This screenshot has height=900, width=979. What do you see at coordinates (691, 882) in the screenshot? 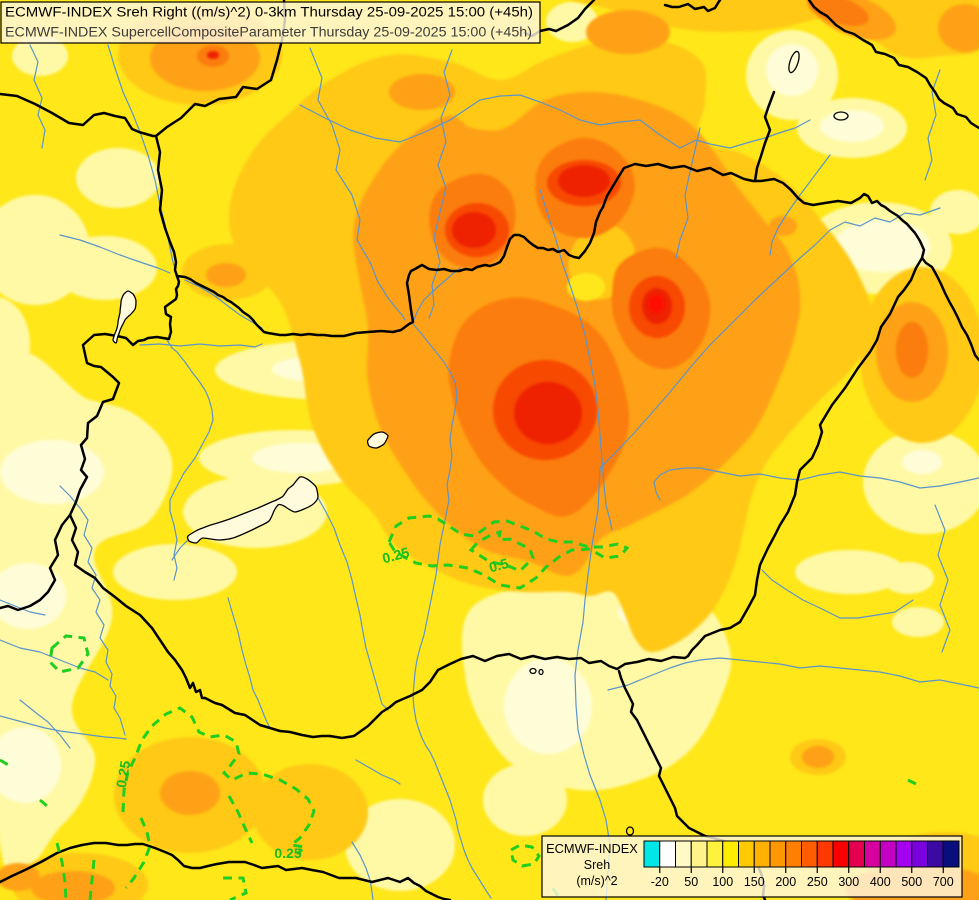
I see `svg-text: 50` at bounding box center [691, 882].